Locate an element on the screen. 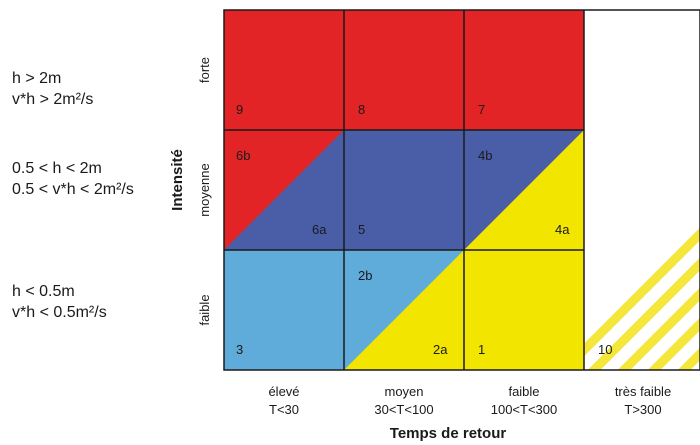 This screenshot has height=445, width=700. cell-2b is located at coordinates (404, 310).